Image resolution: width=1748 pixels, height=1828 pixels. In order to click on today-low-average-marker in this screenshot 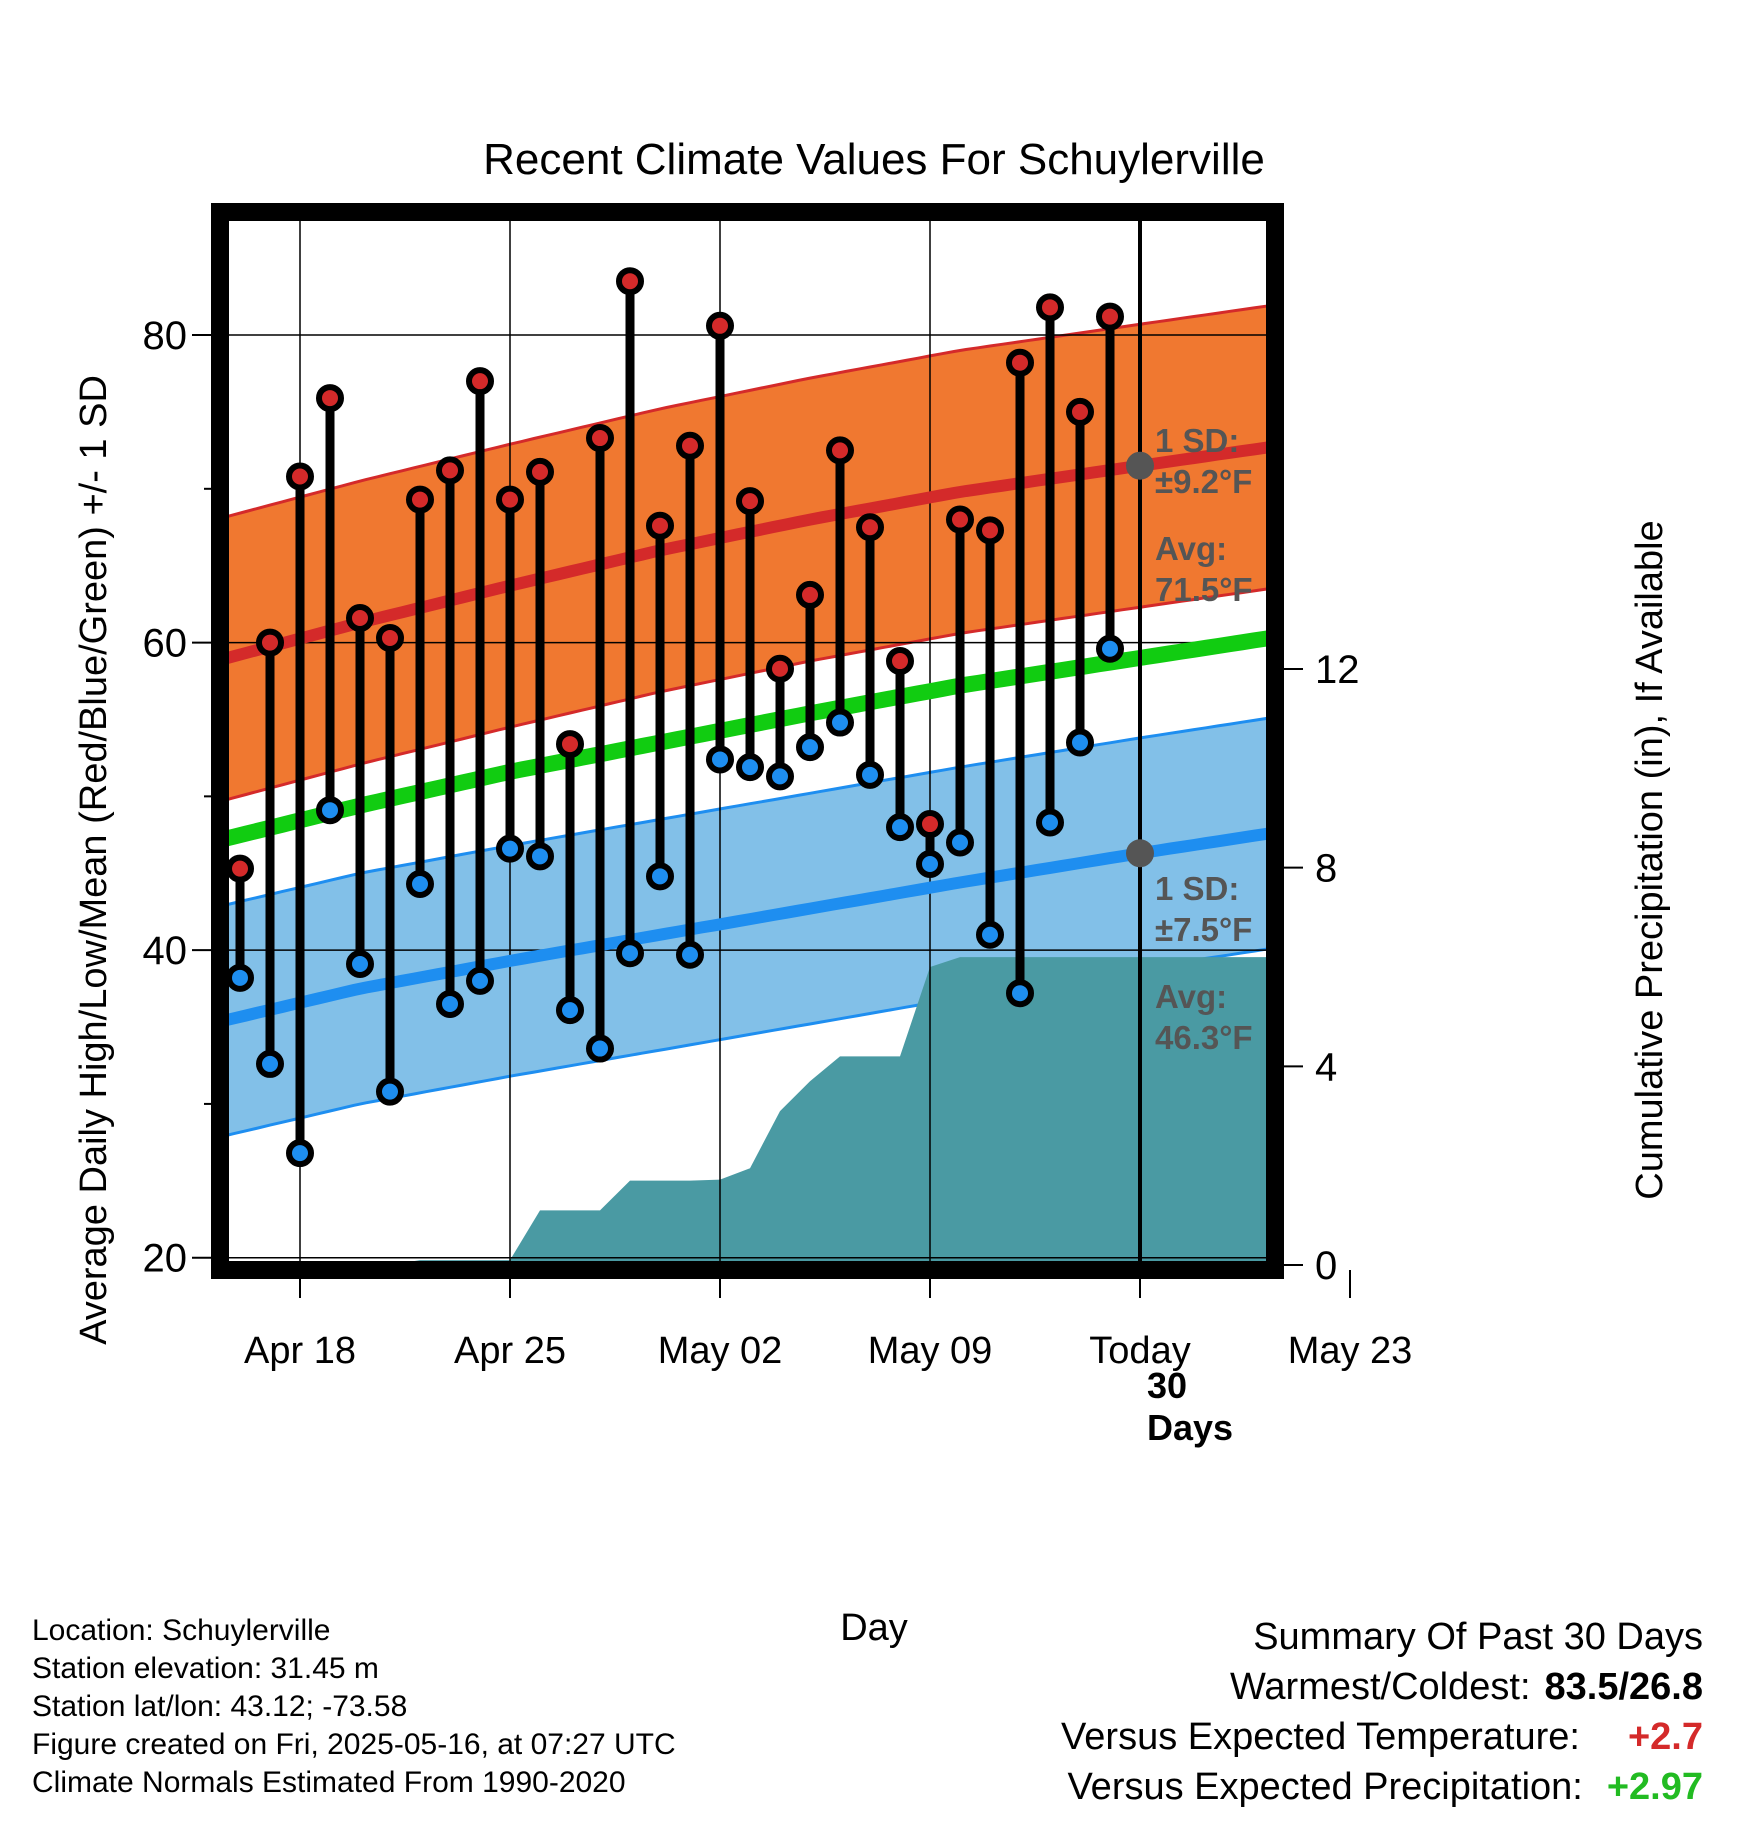, I will do `click(1140, 853)`.